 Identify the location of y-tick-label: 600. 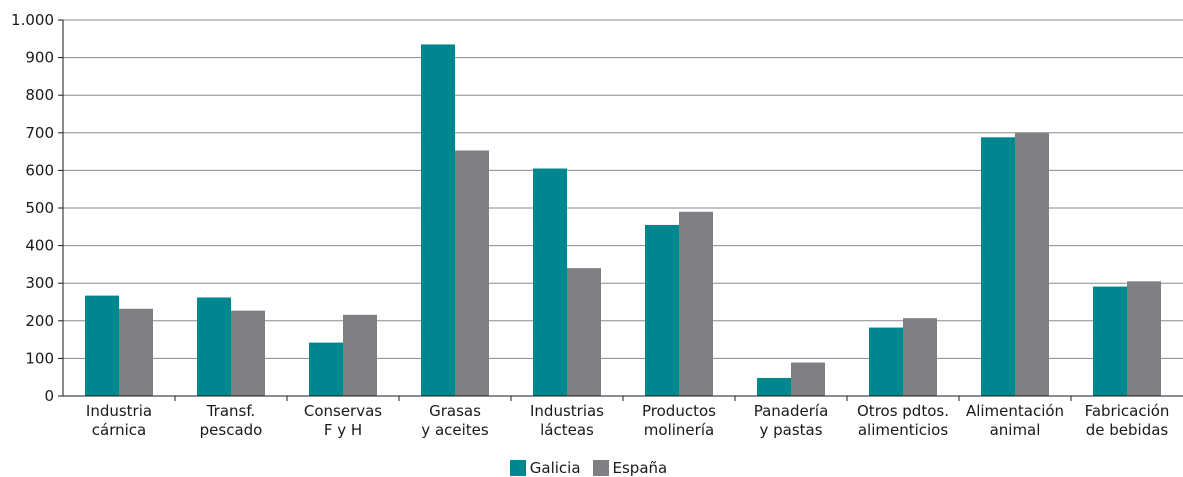
(39, 170).